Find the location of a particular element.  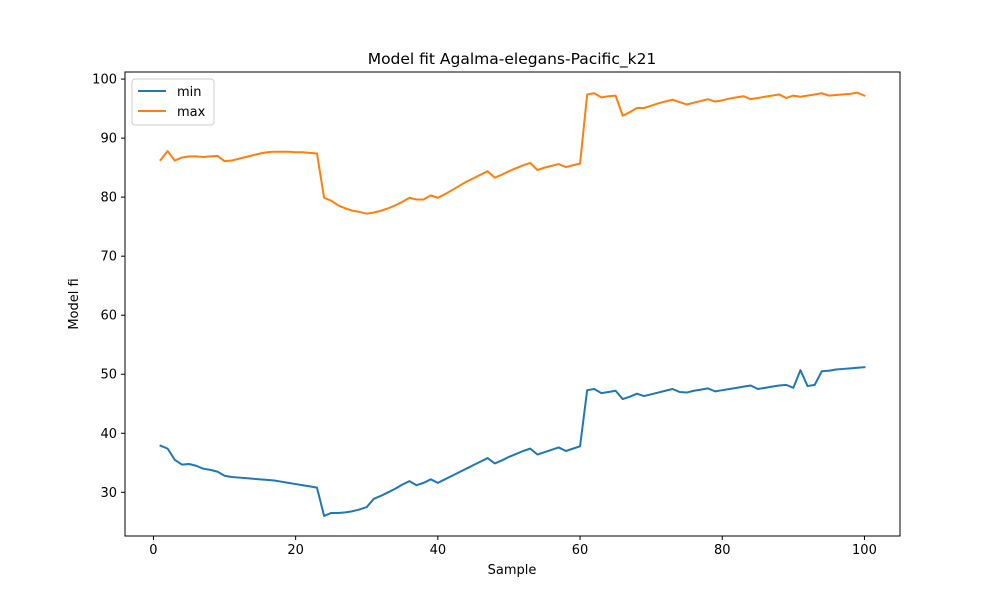

y-axis: 30 40 50 60 70 80 90 100 is located at coordinates (108, 287).